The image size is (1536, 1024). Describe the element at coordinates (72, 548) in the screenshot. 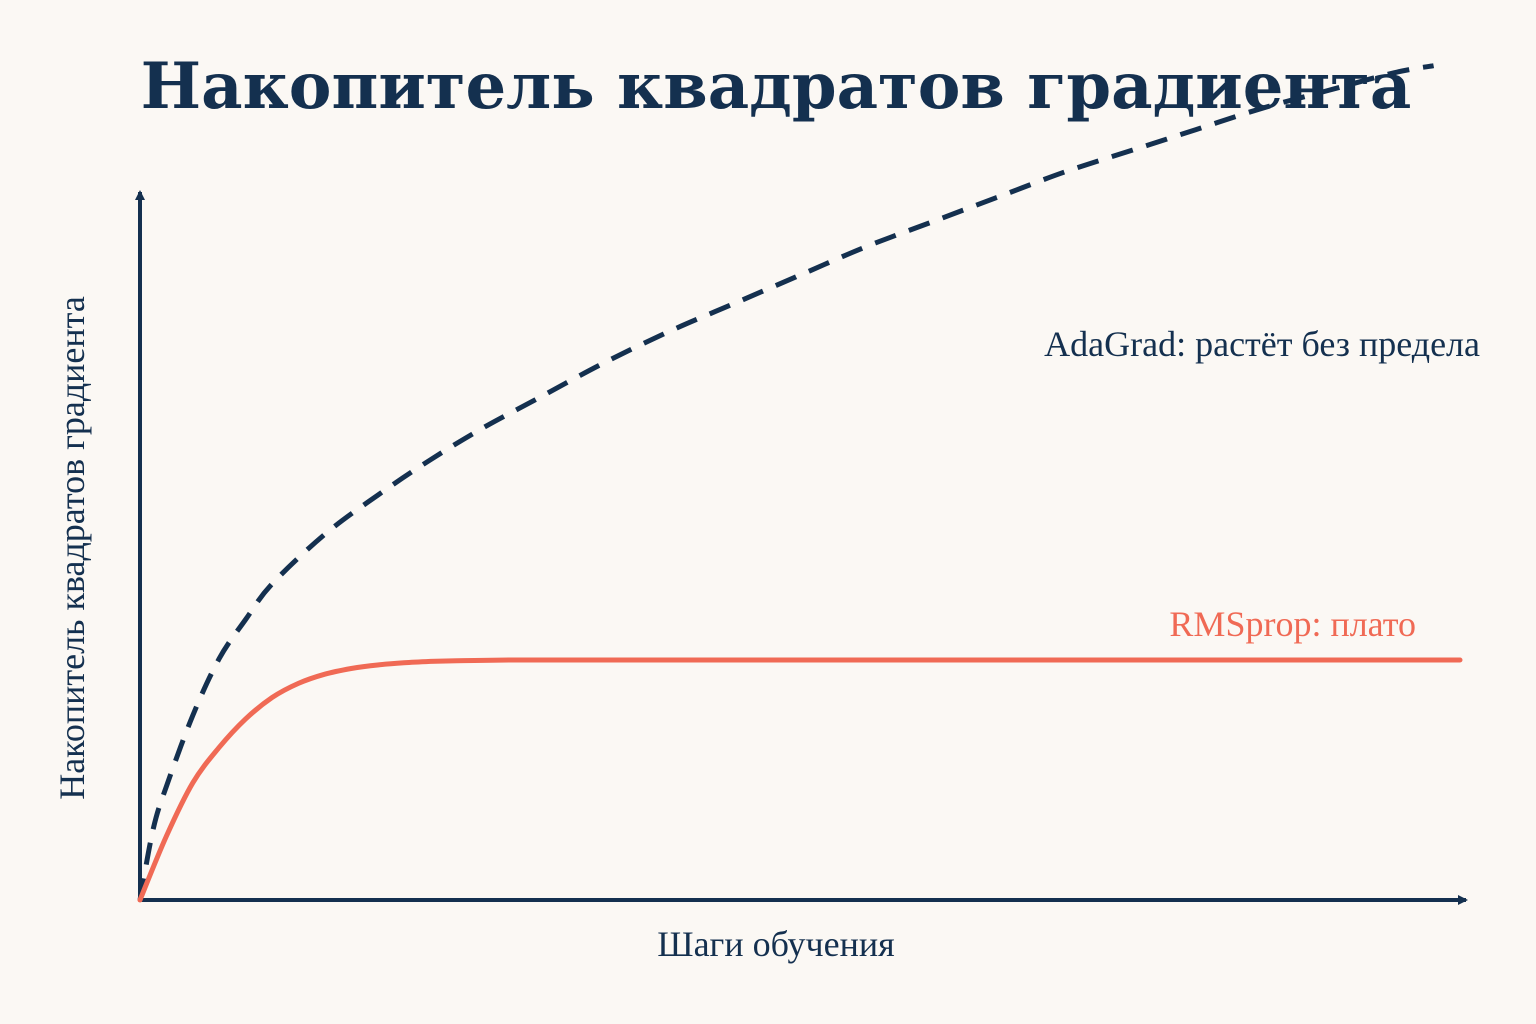

I see `y-axis-label: Накопитель квадратов градиента` at that location.